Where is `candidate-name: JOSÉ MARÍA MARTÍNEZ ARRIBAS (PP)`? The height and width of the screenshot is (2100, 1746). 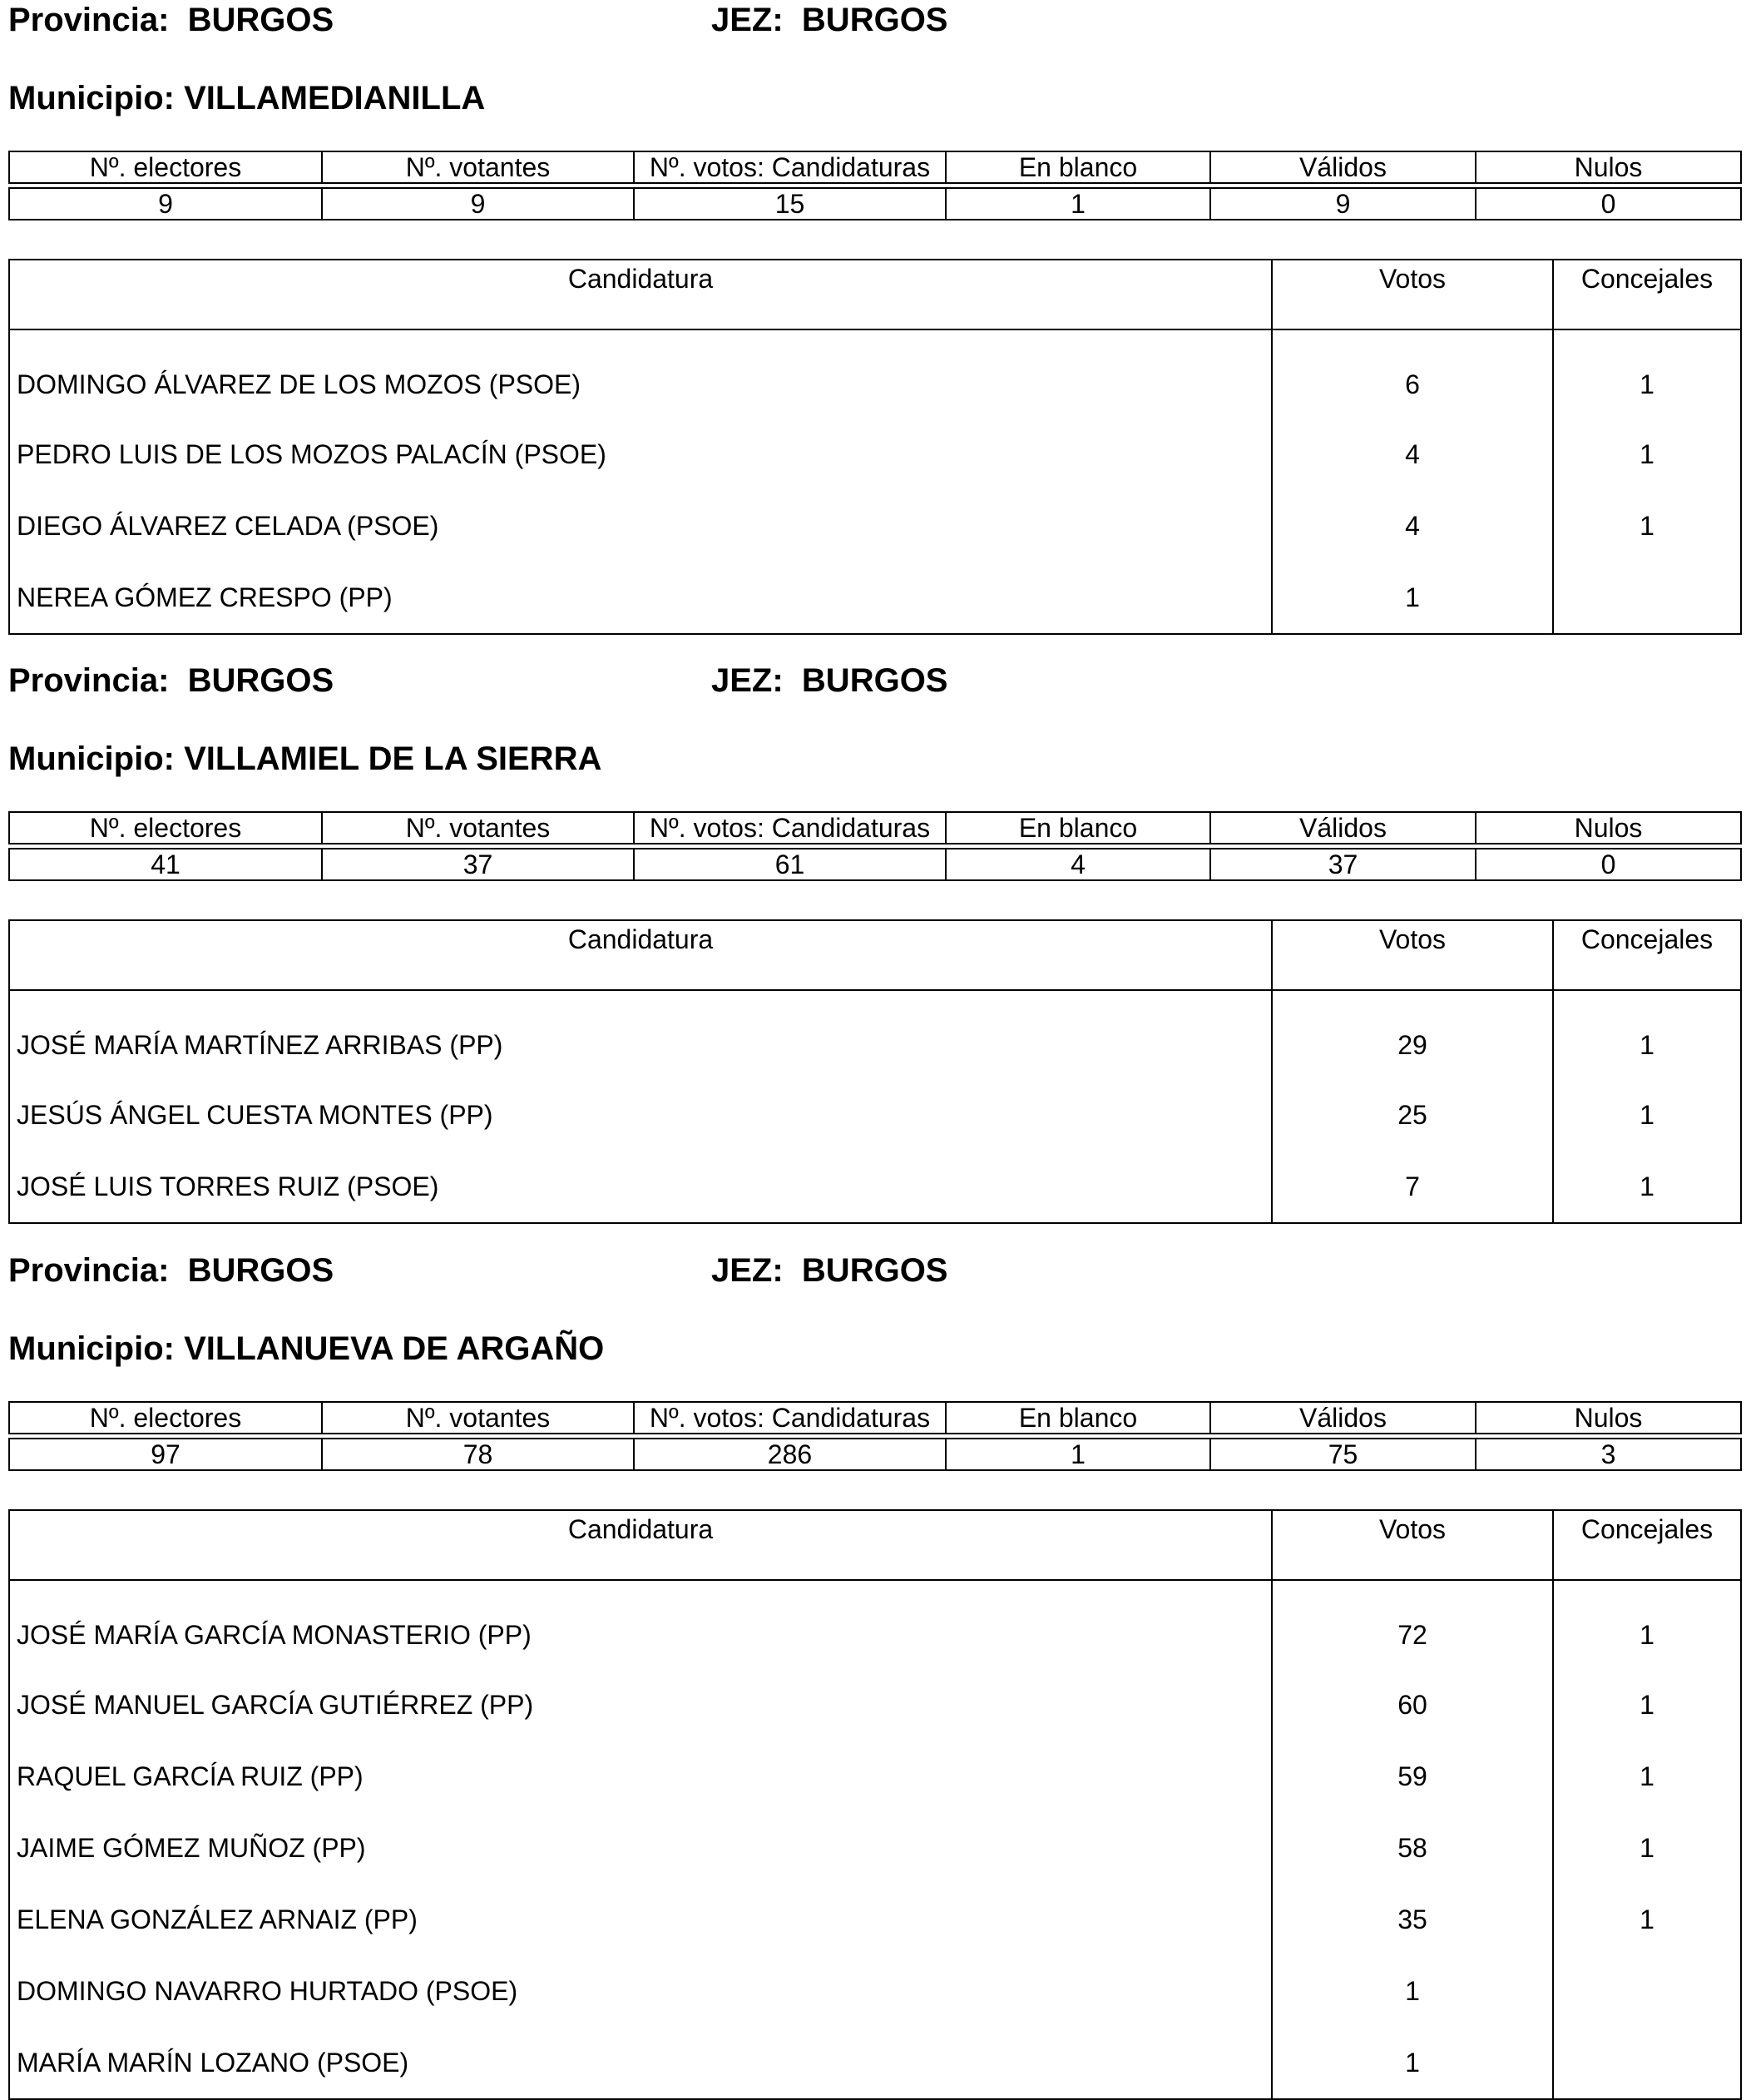
candidate-name: JOSÉ MARÍA MARTÍNEZ ARRIBAS (PP) is located at coordinates (641, 1034).